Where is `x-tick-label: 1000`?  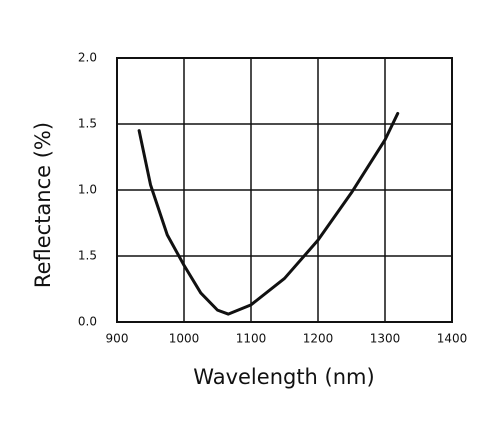 x-tick-label: 1000 is located at coordinates (184, 339).